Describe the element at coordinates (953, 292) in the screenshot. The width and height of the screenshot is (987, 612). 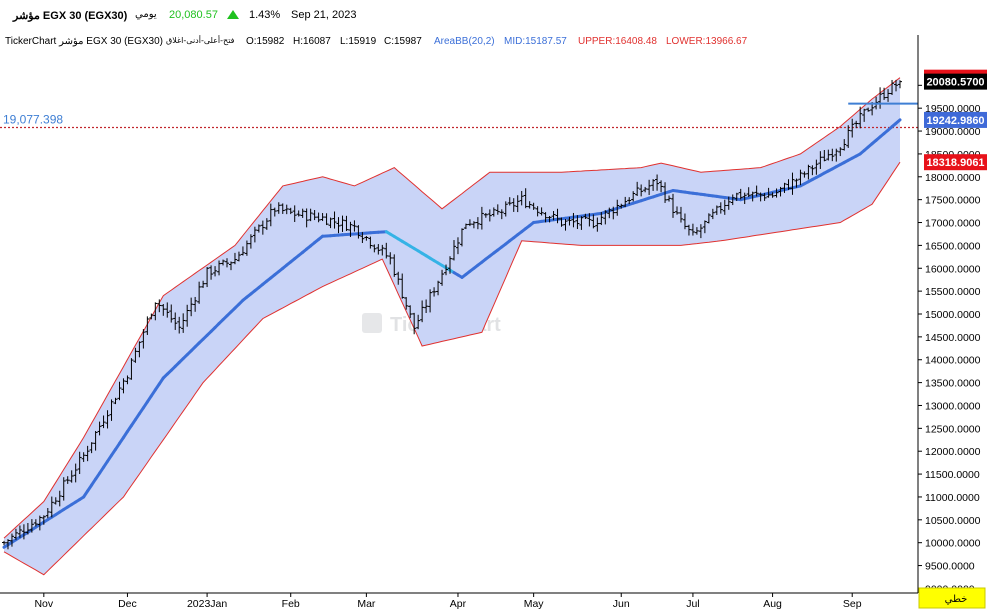
I see `y-tick-label: 15500.0000` at that location.